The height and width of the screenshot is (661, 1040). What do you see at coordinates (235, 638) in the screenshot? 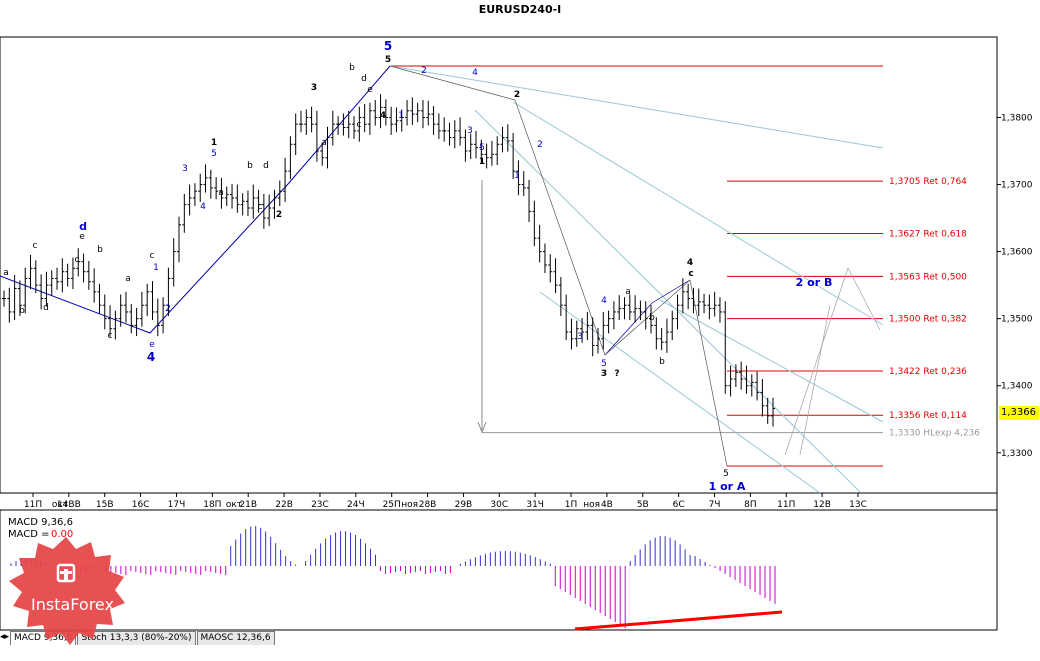
I see `tab-maosc: MAOSC 12,36,6` at bounding box center [235, 638].